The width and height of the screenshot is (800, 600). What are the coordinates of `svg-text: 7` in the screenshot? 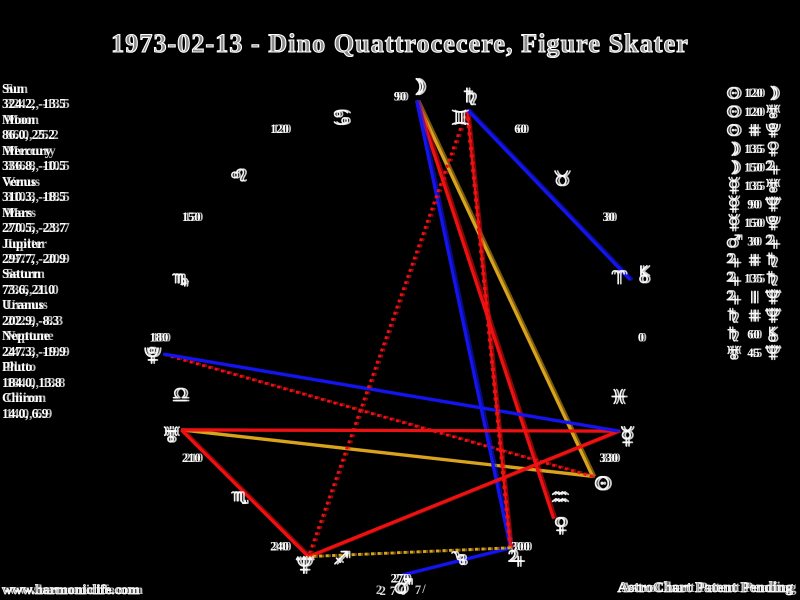 It's located at (418, 590).